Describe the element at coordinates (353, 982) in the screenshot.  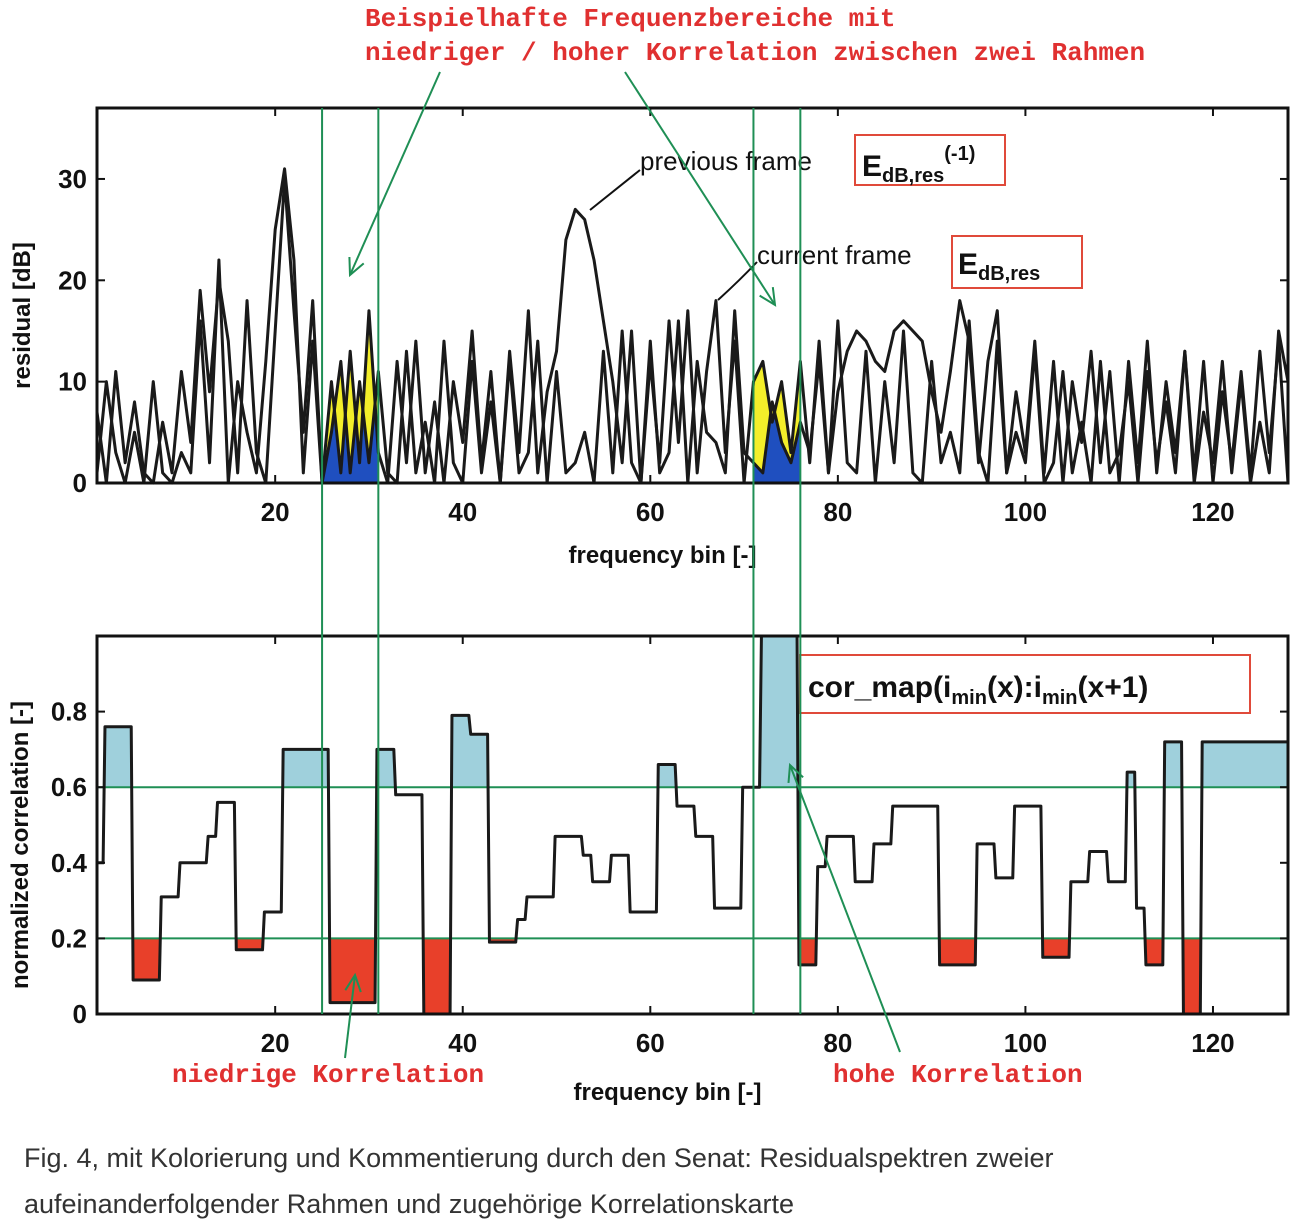
I see `arrow-low-correlation-head` at that location.